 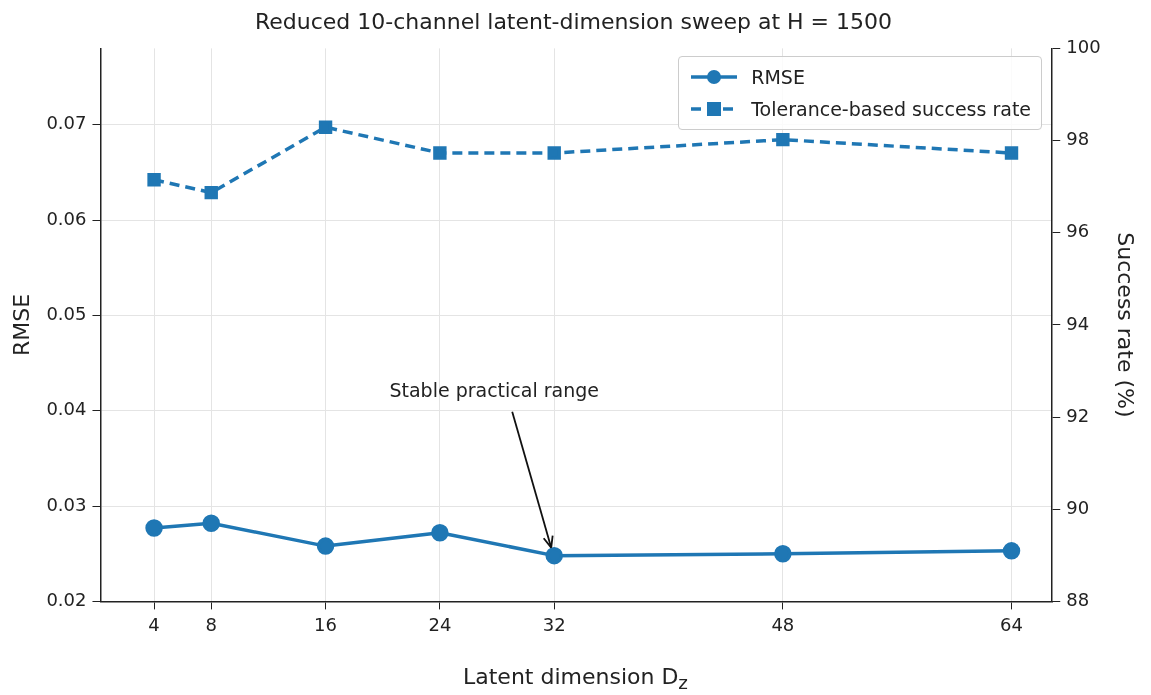 I want to click on y2-tick-label: 90, so click(x=1078, y=507).